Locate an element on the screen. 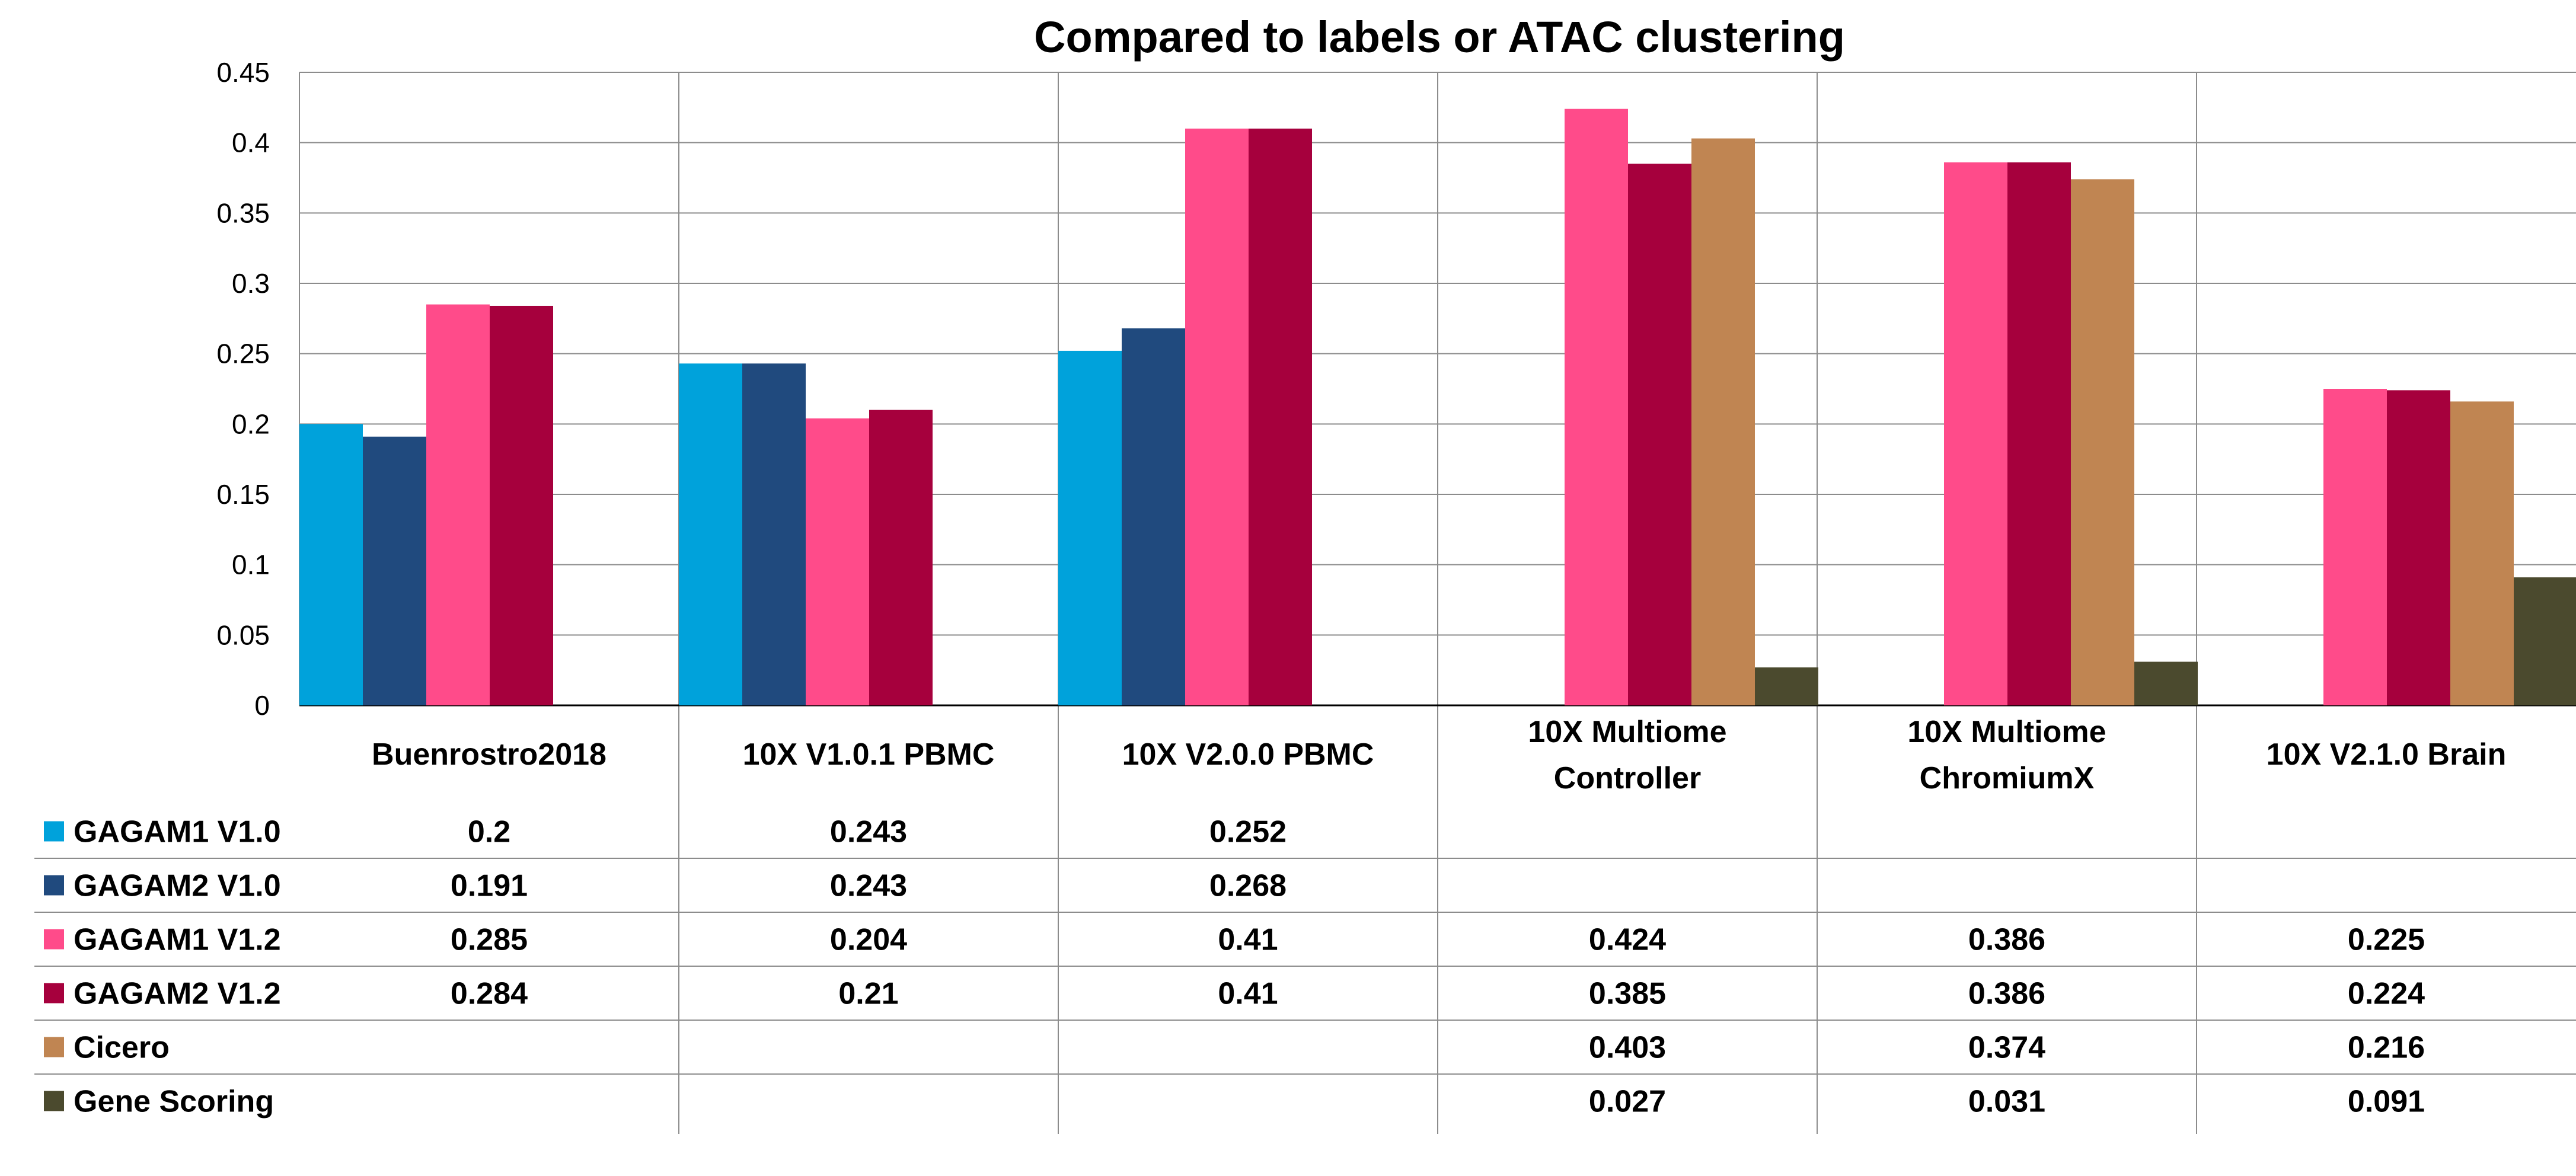 The height and width of the screenshot is (1176, 2576). y-tick-label: 0.05 is located at coordinates (243, 635).